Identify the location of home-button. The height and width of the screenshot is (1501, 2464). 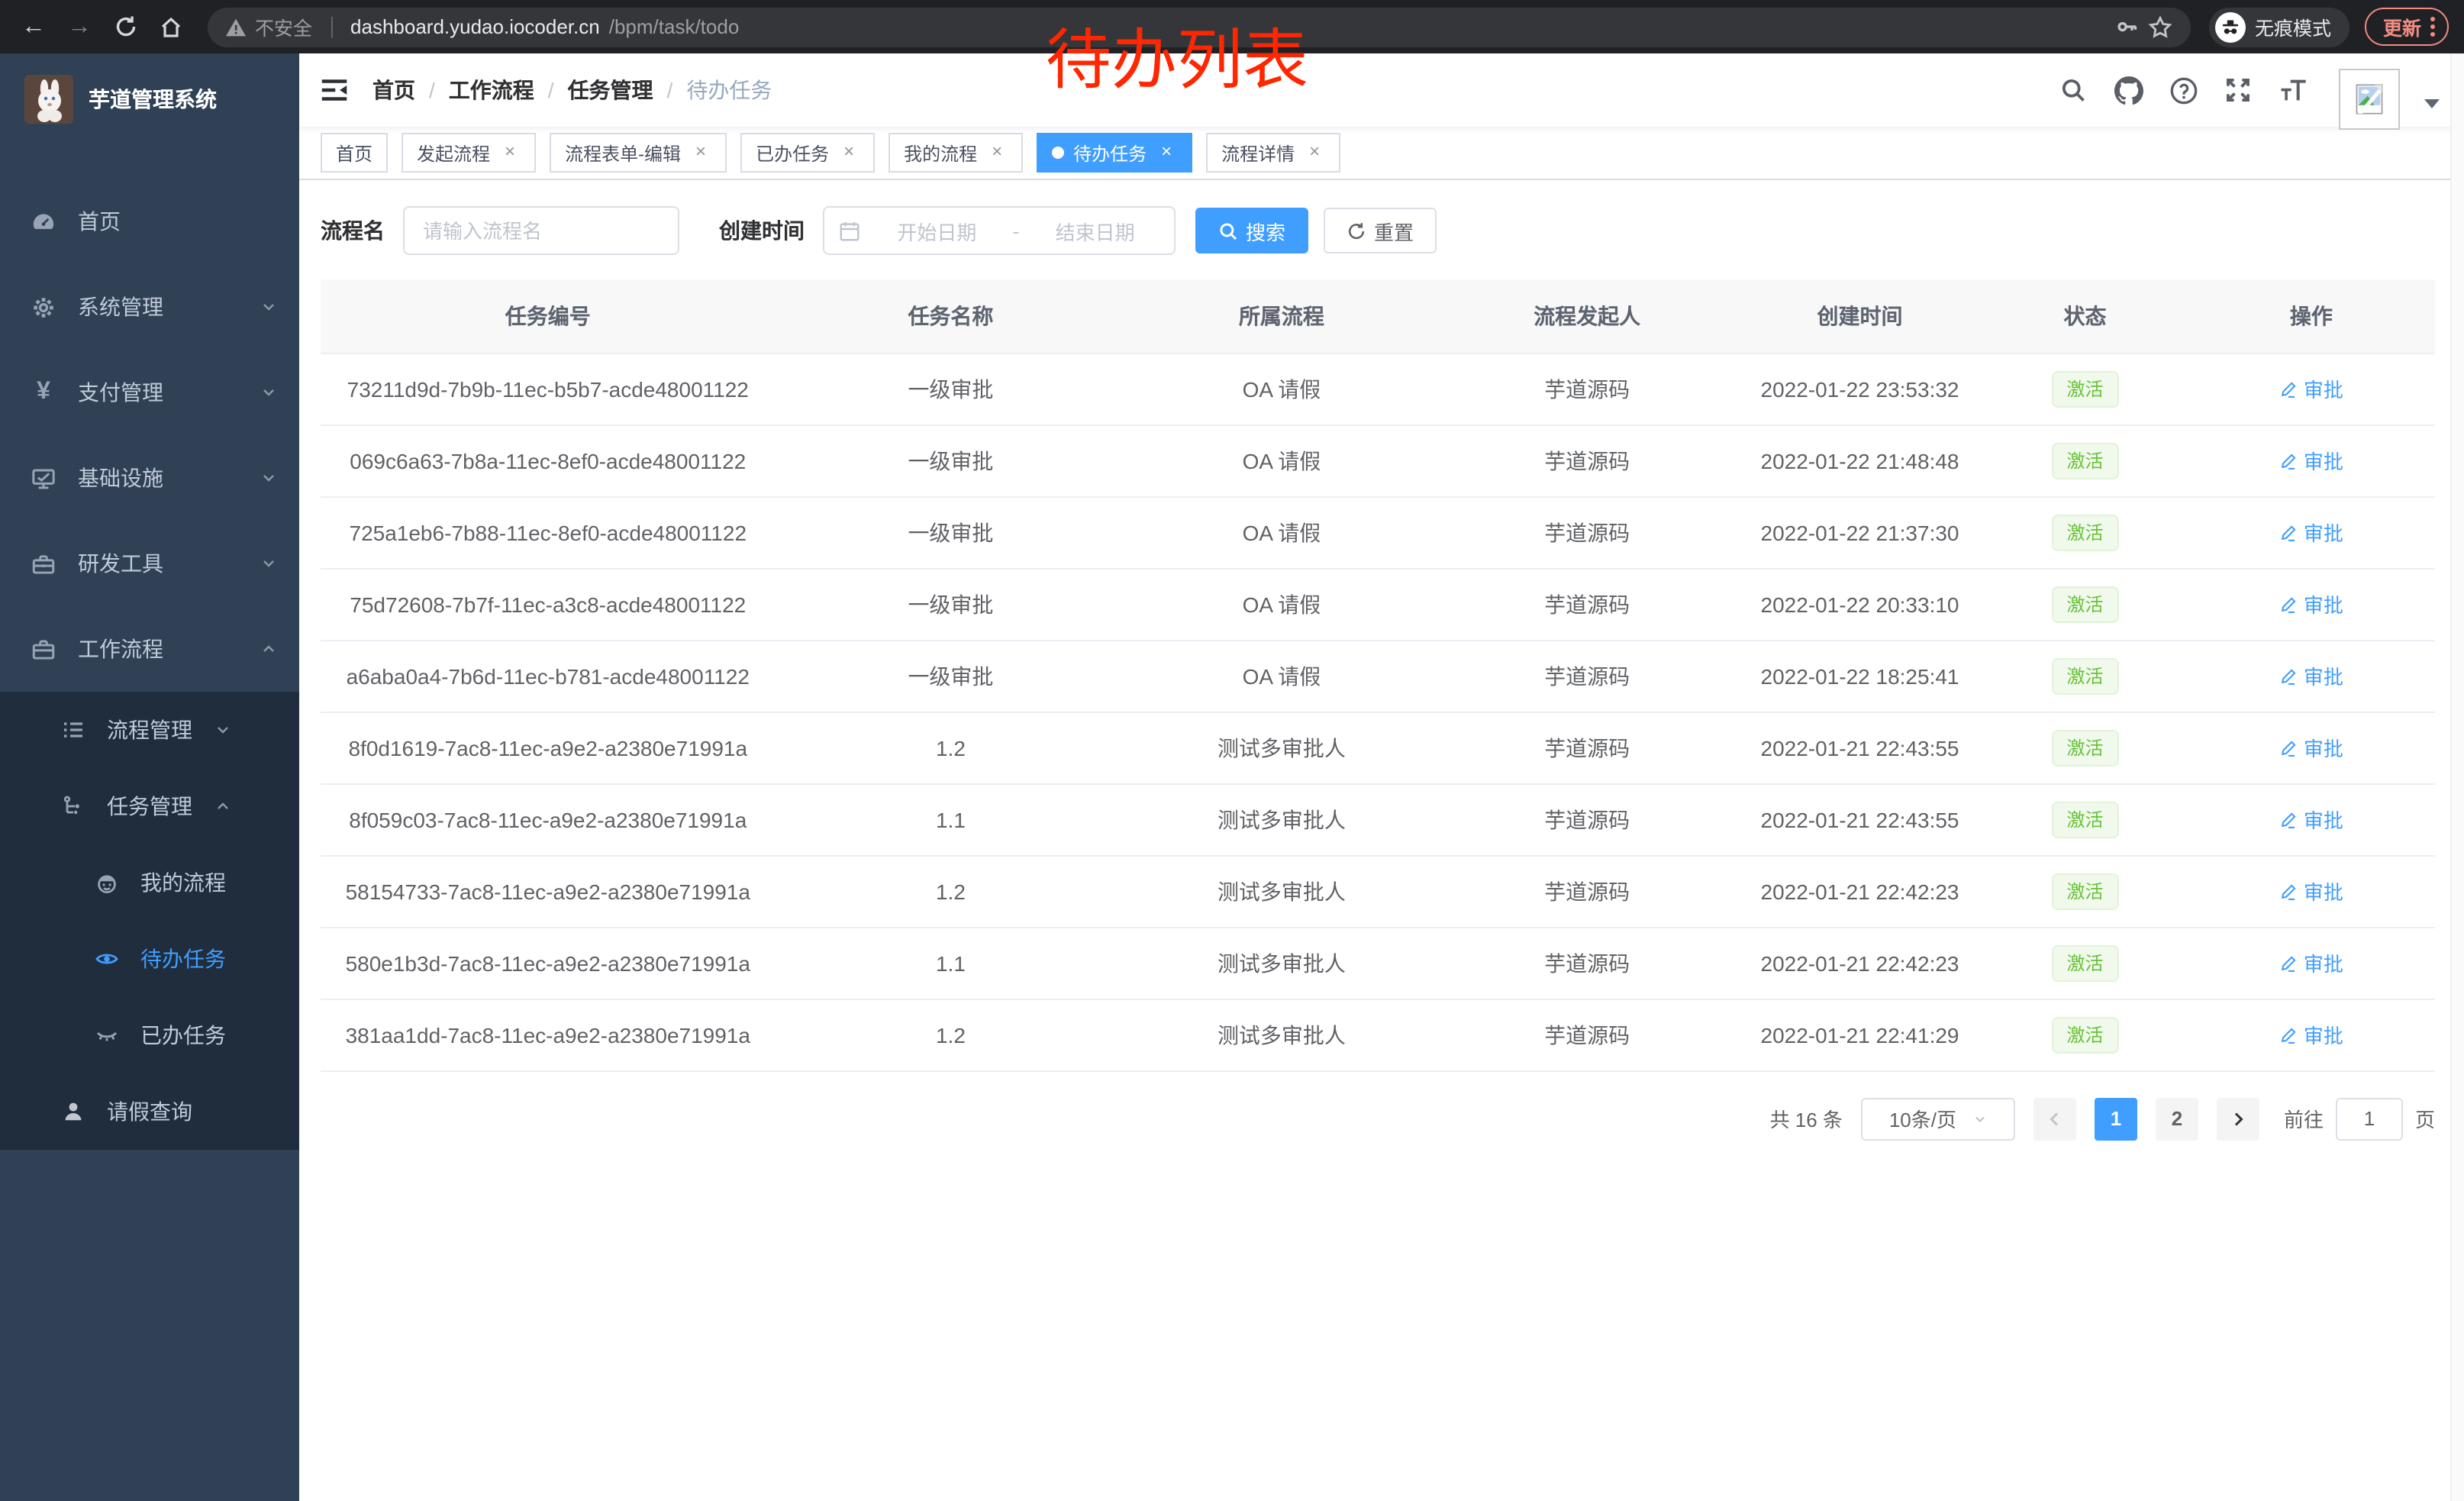
(171, 27).